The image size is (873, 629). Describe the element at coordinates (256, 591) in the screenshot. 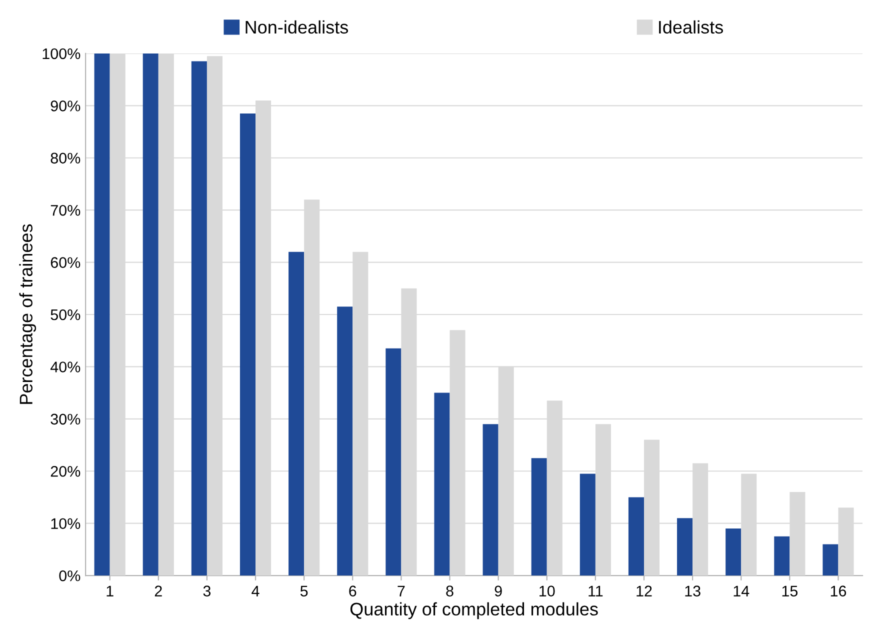

I see `x-tick-label: 4` at that location.